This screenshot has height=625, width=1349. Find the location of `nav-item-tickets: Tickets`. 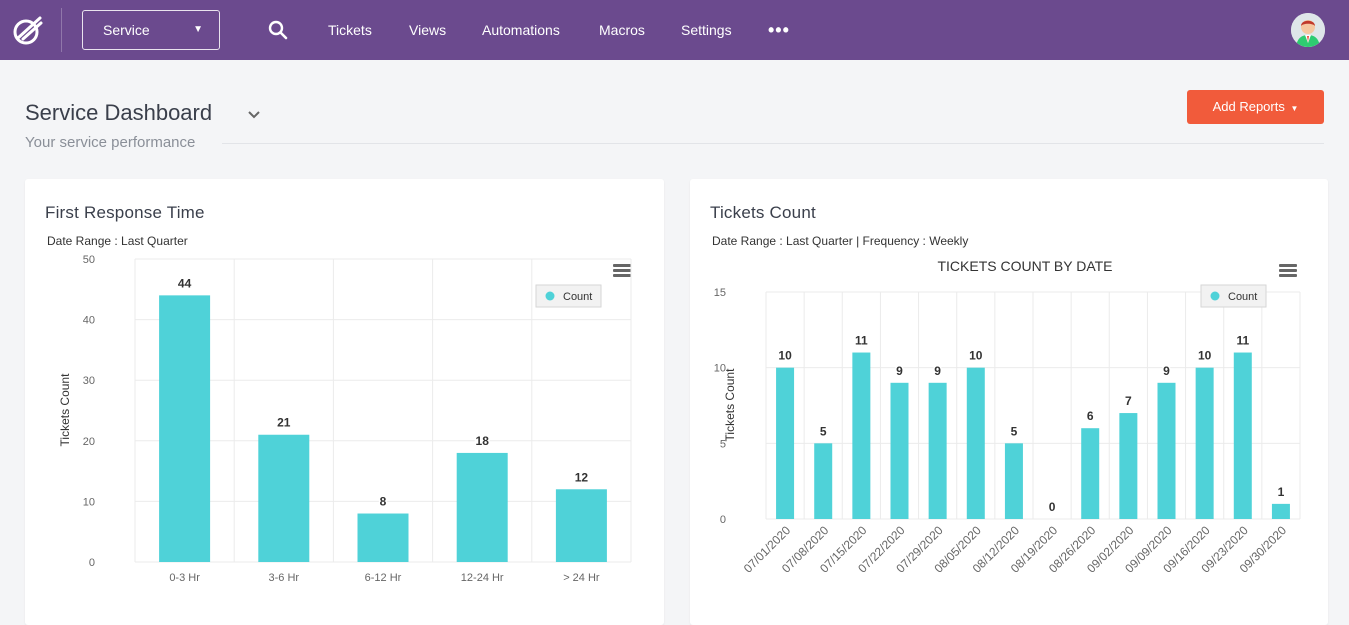

nav-item-tickets: Tickets is located at coordinates (350, 30).